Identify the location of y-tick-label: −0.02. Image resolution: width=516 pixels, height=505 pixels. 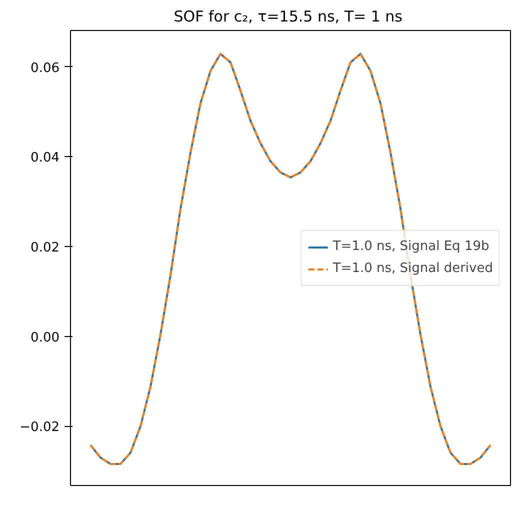
(40, 428).